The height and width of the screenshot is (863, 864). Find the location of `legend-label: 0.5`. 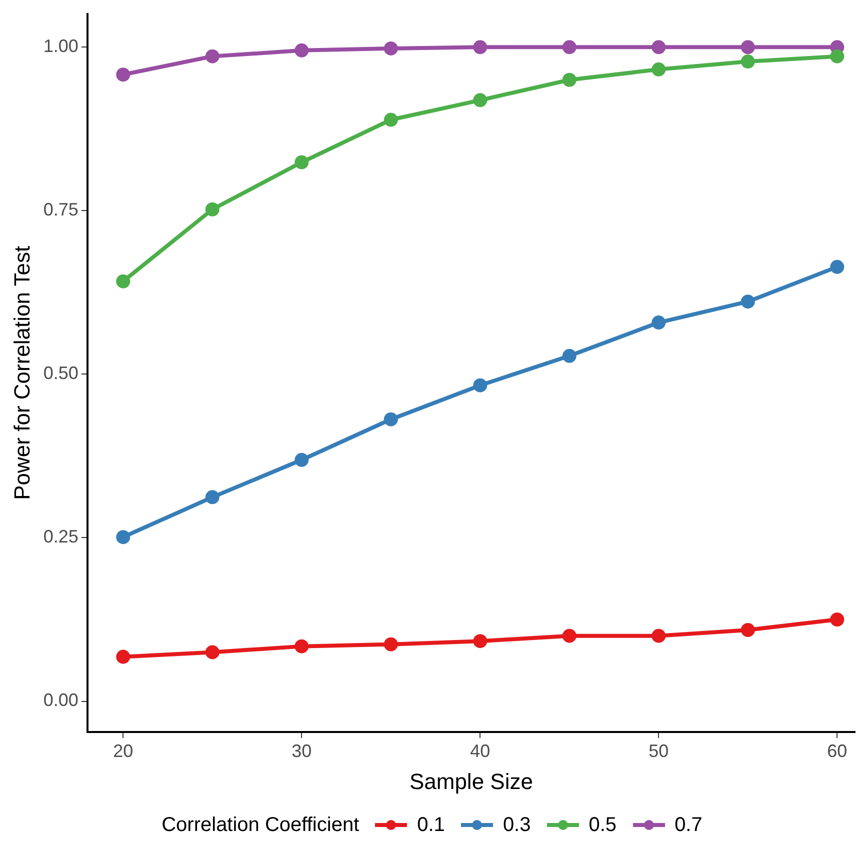

legend-label: 0.5 is located at coordinates (602, 825).